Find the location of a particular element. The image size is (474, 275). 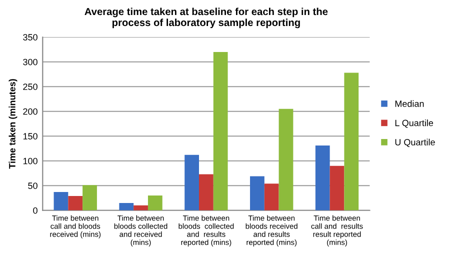

legend-label: U Quartile is located at coordinates (415, 143).